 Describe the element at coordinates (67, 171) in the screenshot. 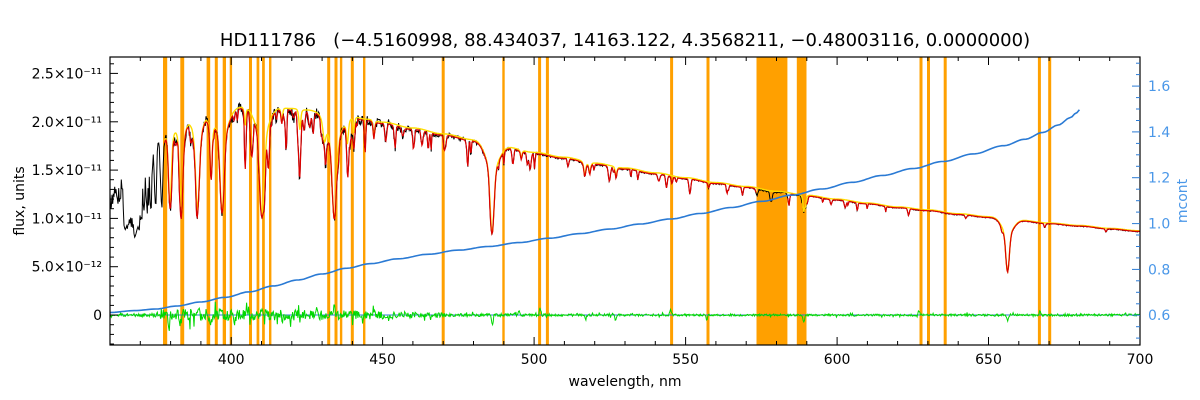

I see `flux-tick-label: 1.5×10⁻¹¹` at that location.